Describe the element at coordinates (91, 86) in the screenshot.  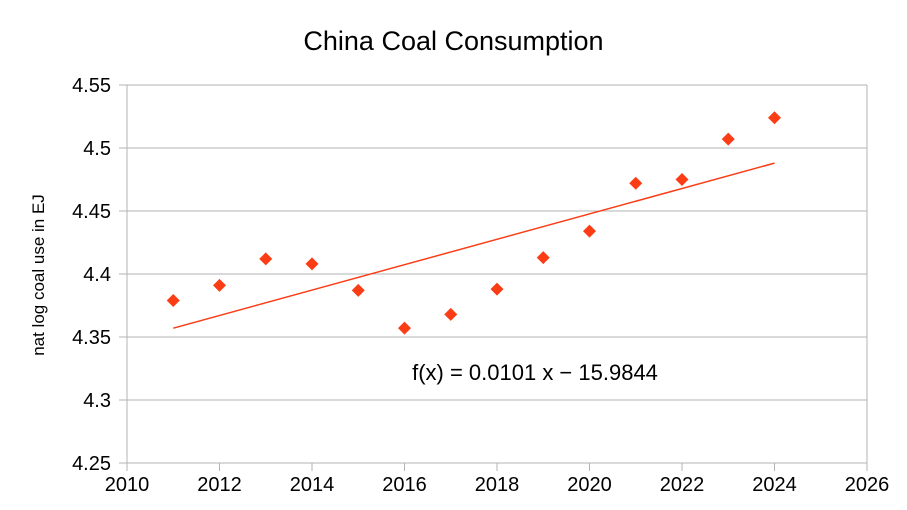
I see `y-tick-label: 4.55` at that location.